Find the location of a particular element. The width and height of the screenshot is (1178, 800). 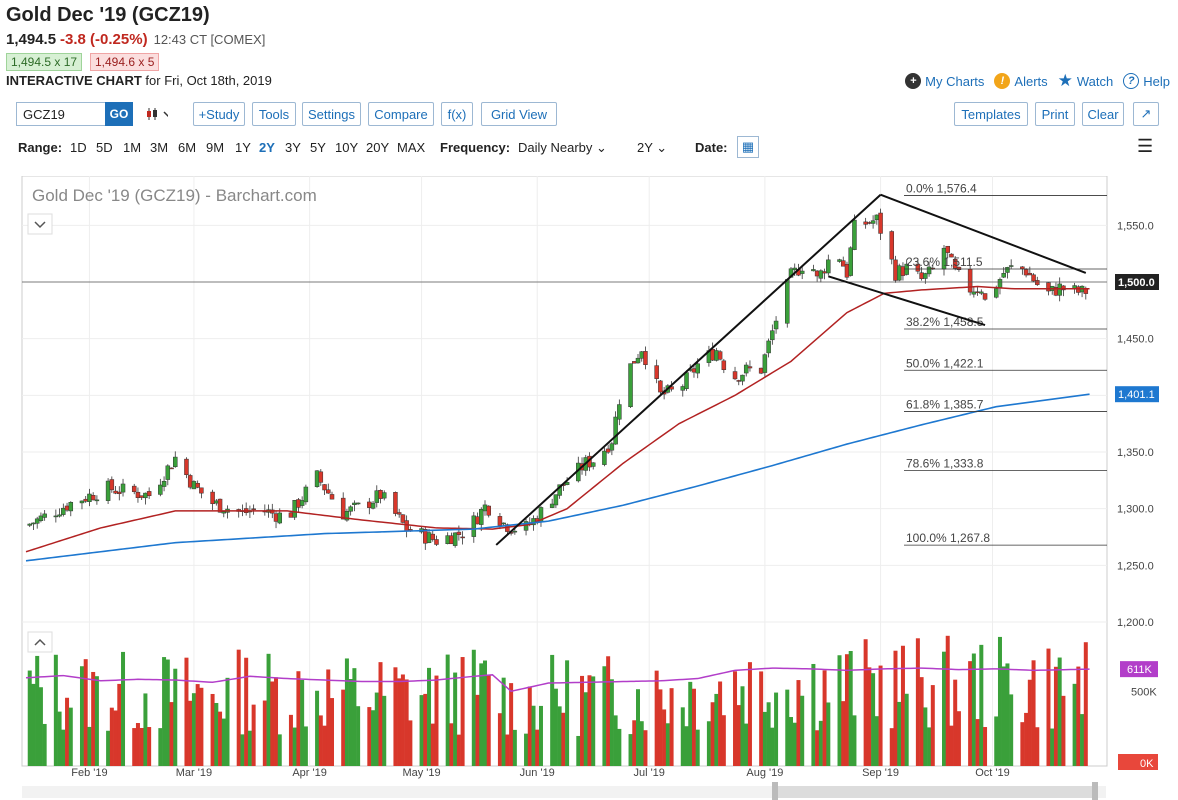

candlestick-icon is located at coordinates (157, 114).